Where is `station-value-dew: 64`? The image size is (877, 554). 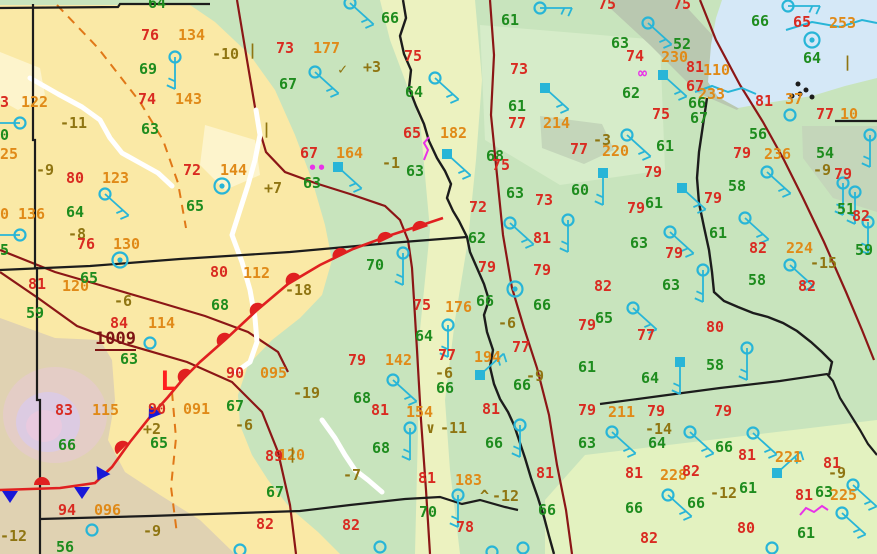 station-value-dew: 64 is located at coordinates (75, 212).